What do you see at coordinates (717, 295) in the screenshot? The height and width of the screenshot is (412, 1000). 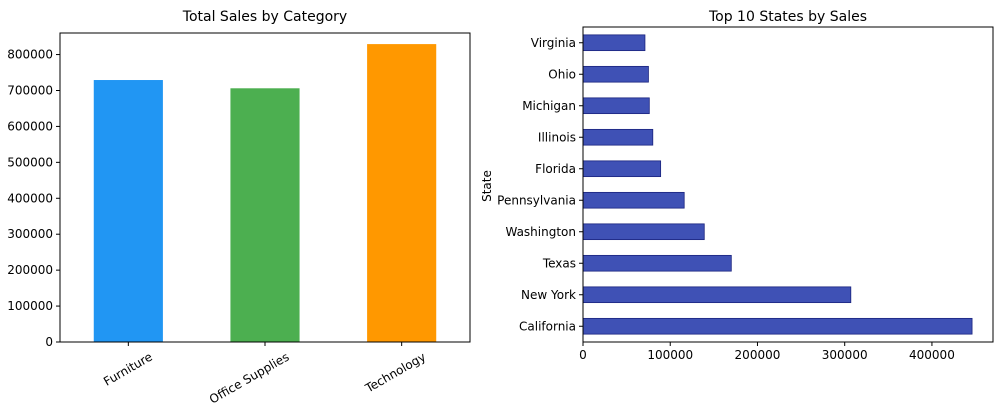 I see `bar-new-york` at bounding box center [717, 295].